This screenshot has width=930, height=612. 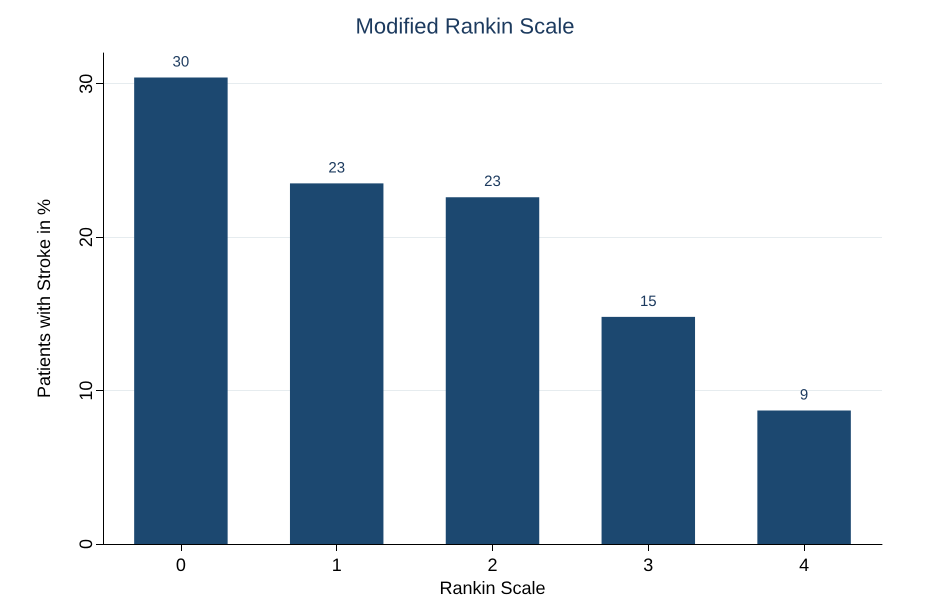 What do you see at coordinates (44, 298) in the screenshot?
I see `y-axis-title: Patients with Stroke in %` at bounding box center [44, 298].